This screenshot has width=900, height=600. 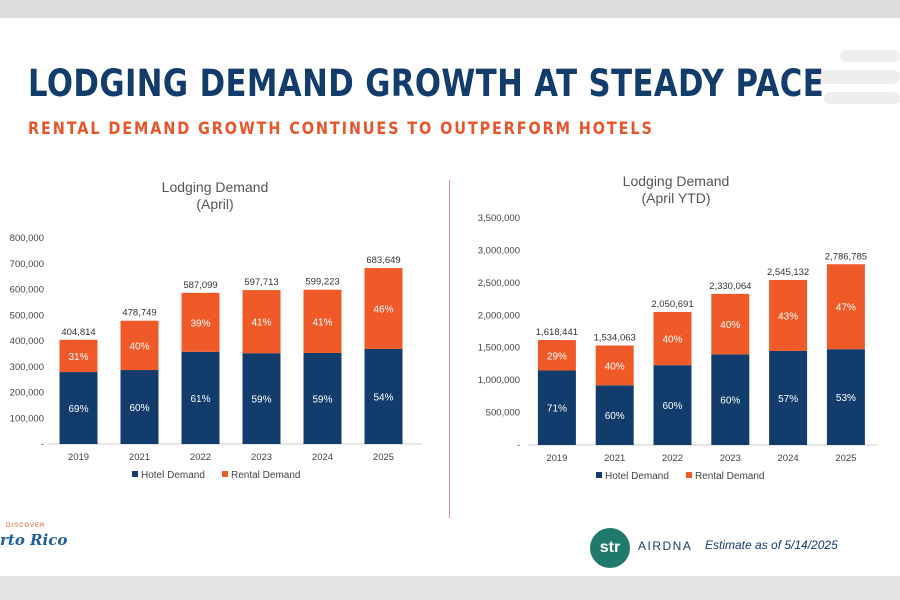 What do you see at coordinates (672, 304) in the screenshot?
I see `chart2-total-label: 2,050,691` at bounding box center [672, 304].